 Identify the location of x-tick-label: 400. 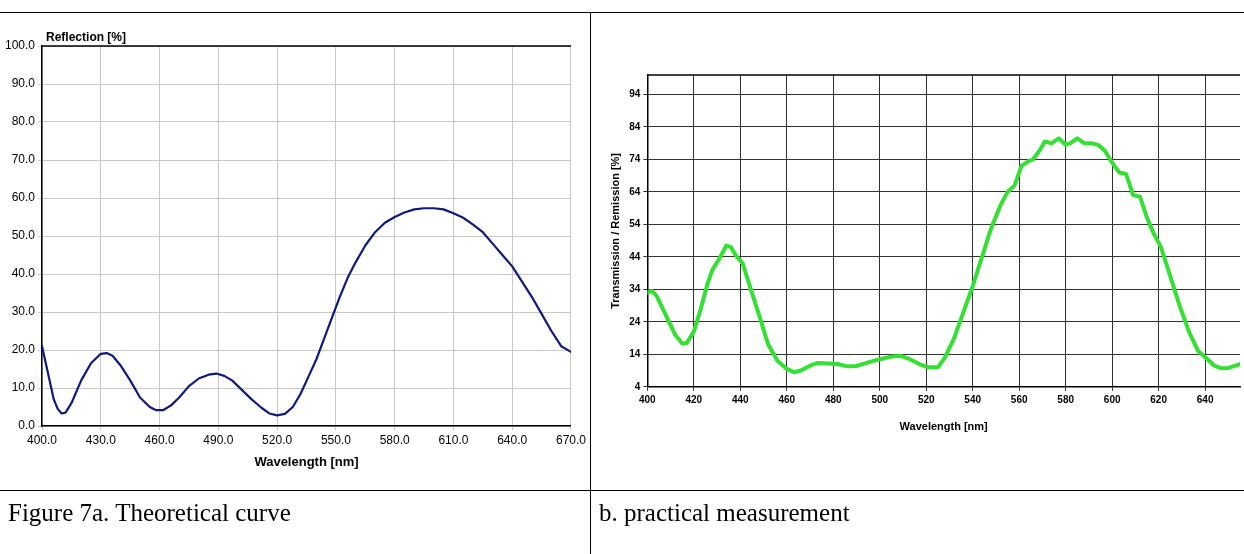
(647, 399).